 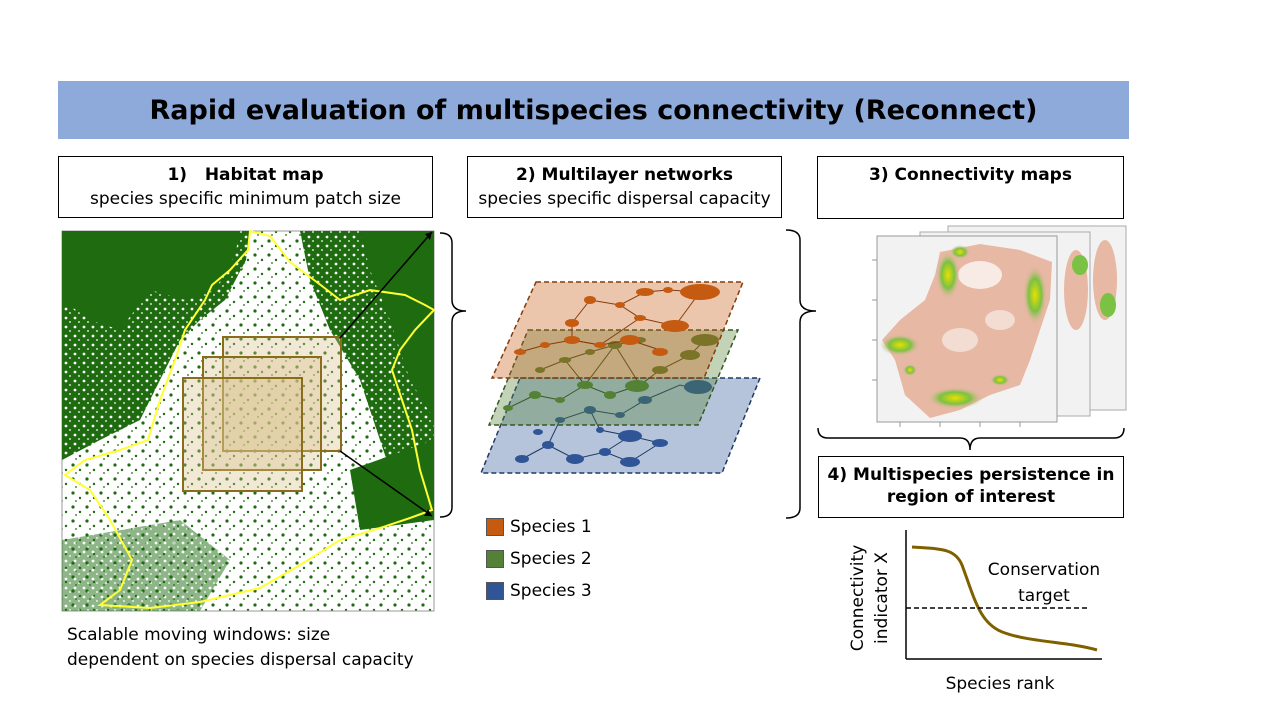 What do you see at coordinates (551, 527) in the screenshot?
I see `legend-label-species-1: Species 1` at bounding box center [551, 527].